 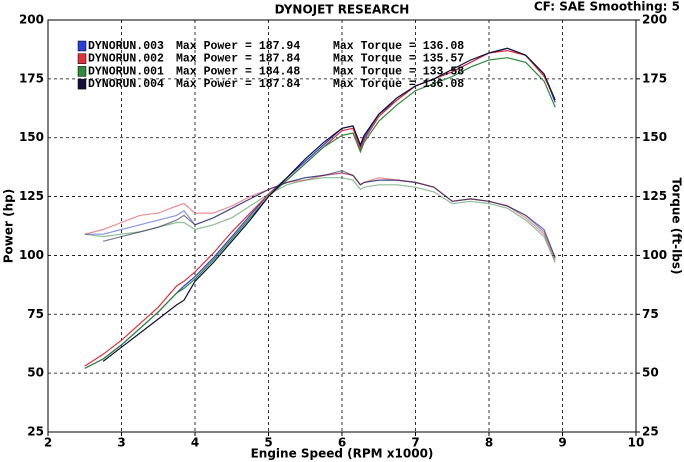 I want to click on legend-name: DYNORUN.004, so click(x=126, y=84).